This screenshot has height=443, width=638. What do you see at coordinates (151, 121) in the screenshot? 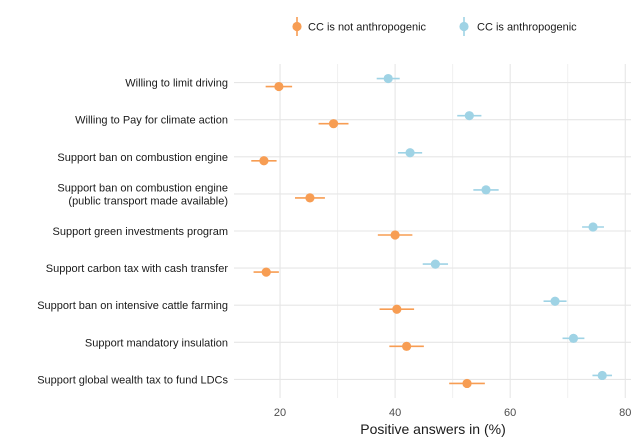
I see `category-label: Willing to Pay for climate action` at bounding box center [151, 121].